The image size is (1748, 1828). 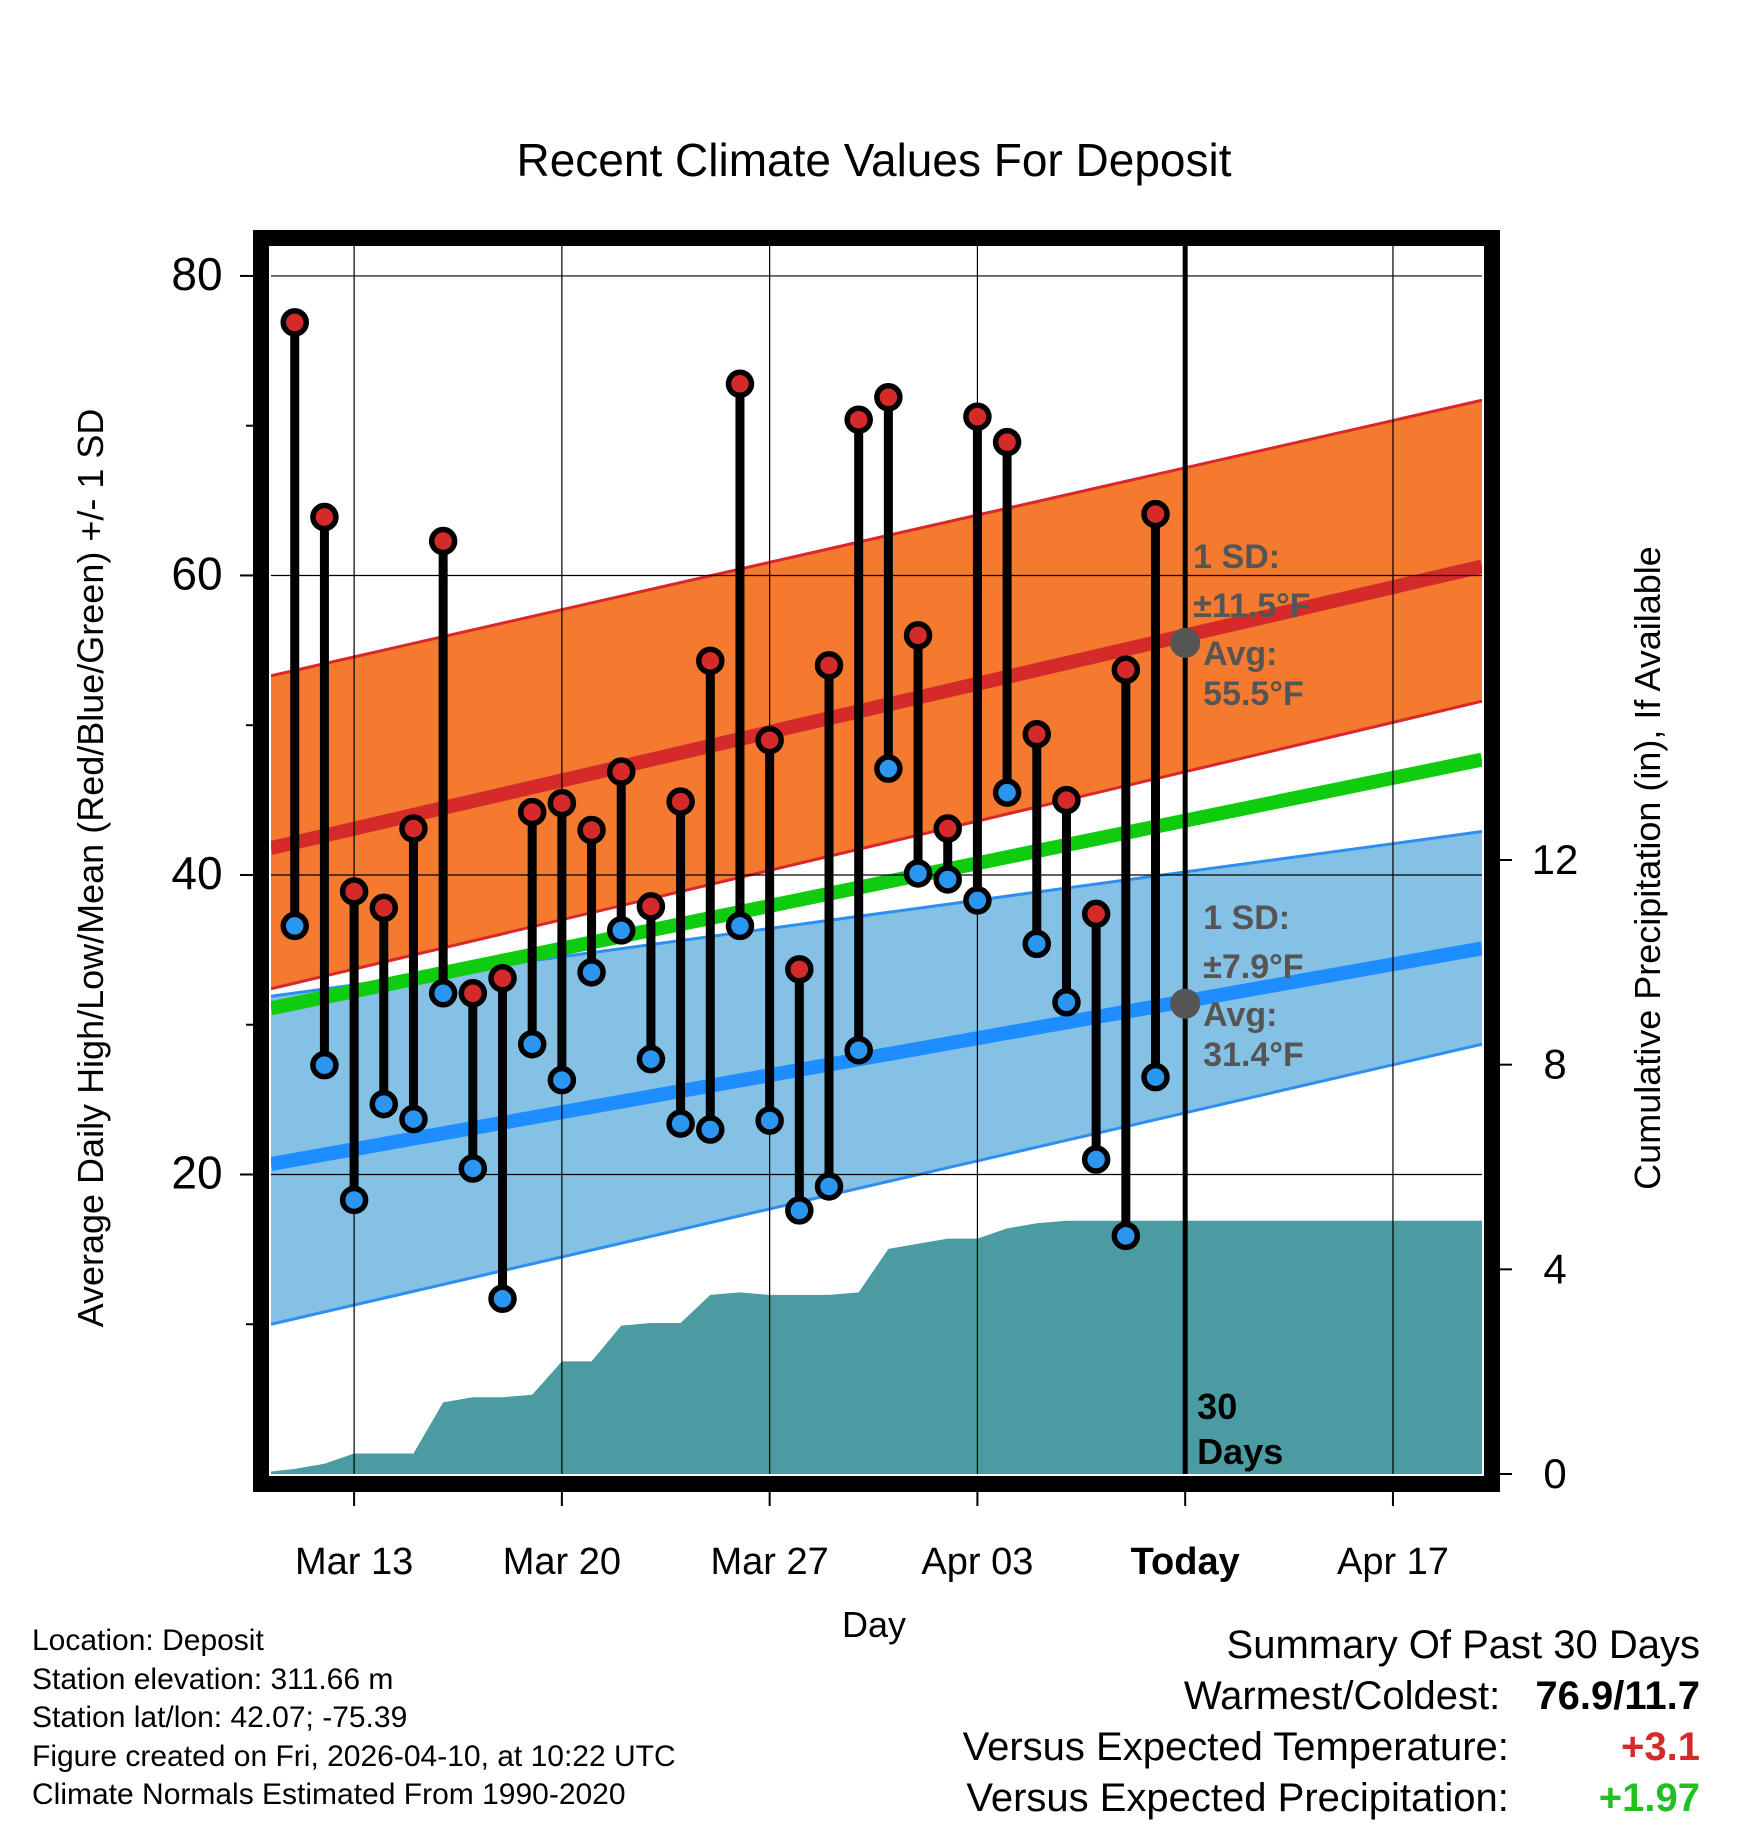 I want to click on warmest-label: Warmest/Coldest:, so click(x=1342, y=1696).